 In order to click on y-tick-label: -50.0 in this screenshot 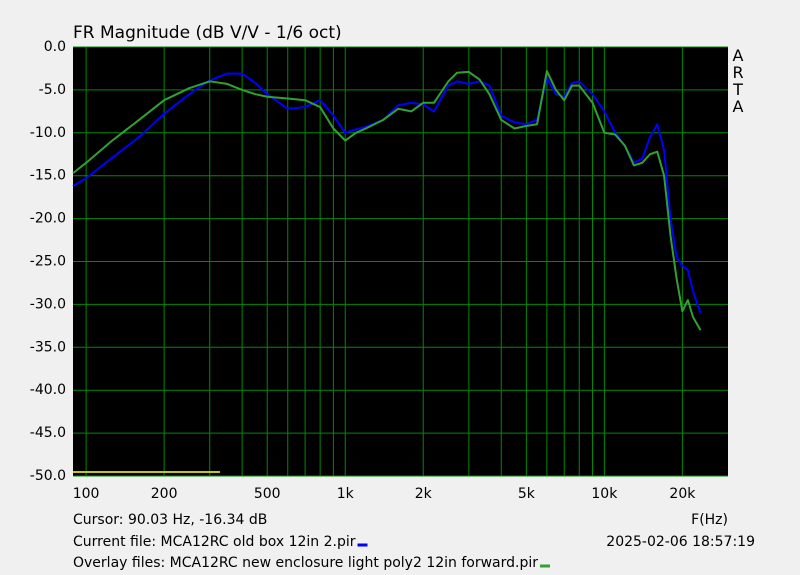, I will do `click(48, 476)`.